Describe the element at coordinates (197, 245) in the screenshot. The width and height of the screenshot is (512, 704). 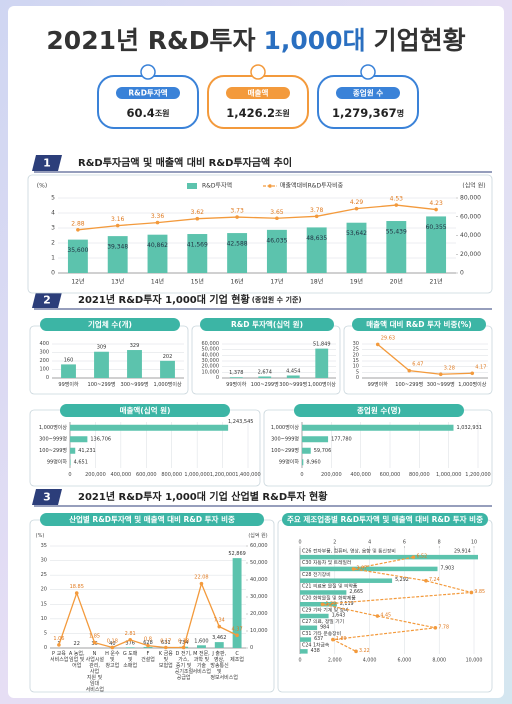
I see `bar-value-label: 41,569` at that location.